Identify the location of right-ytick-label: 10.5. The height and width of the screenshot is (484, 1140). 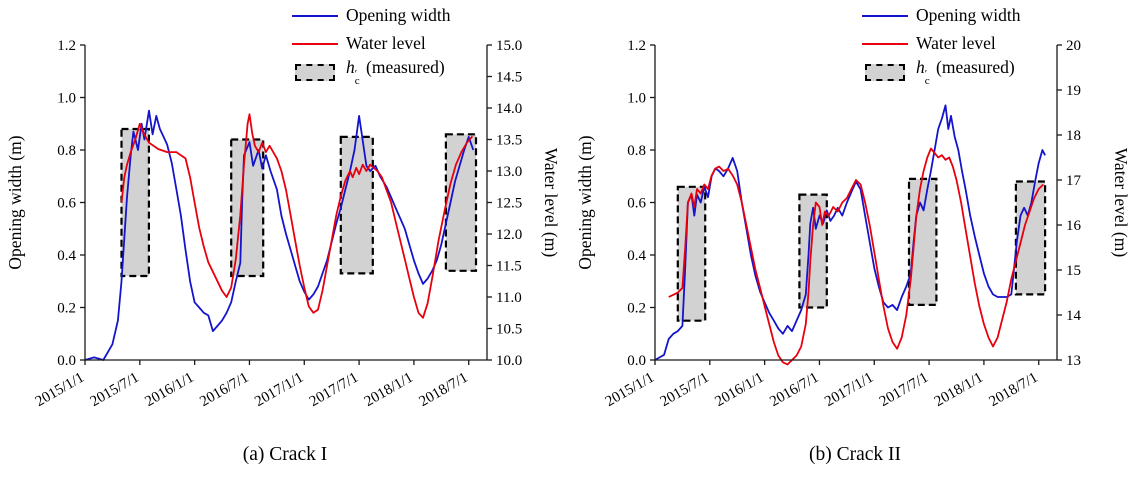
(509, 330).